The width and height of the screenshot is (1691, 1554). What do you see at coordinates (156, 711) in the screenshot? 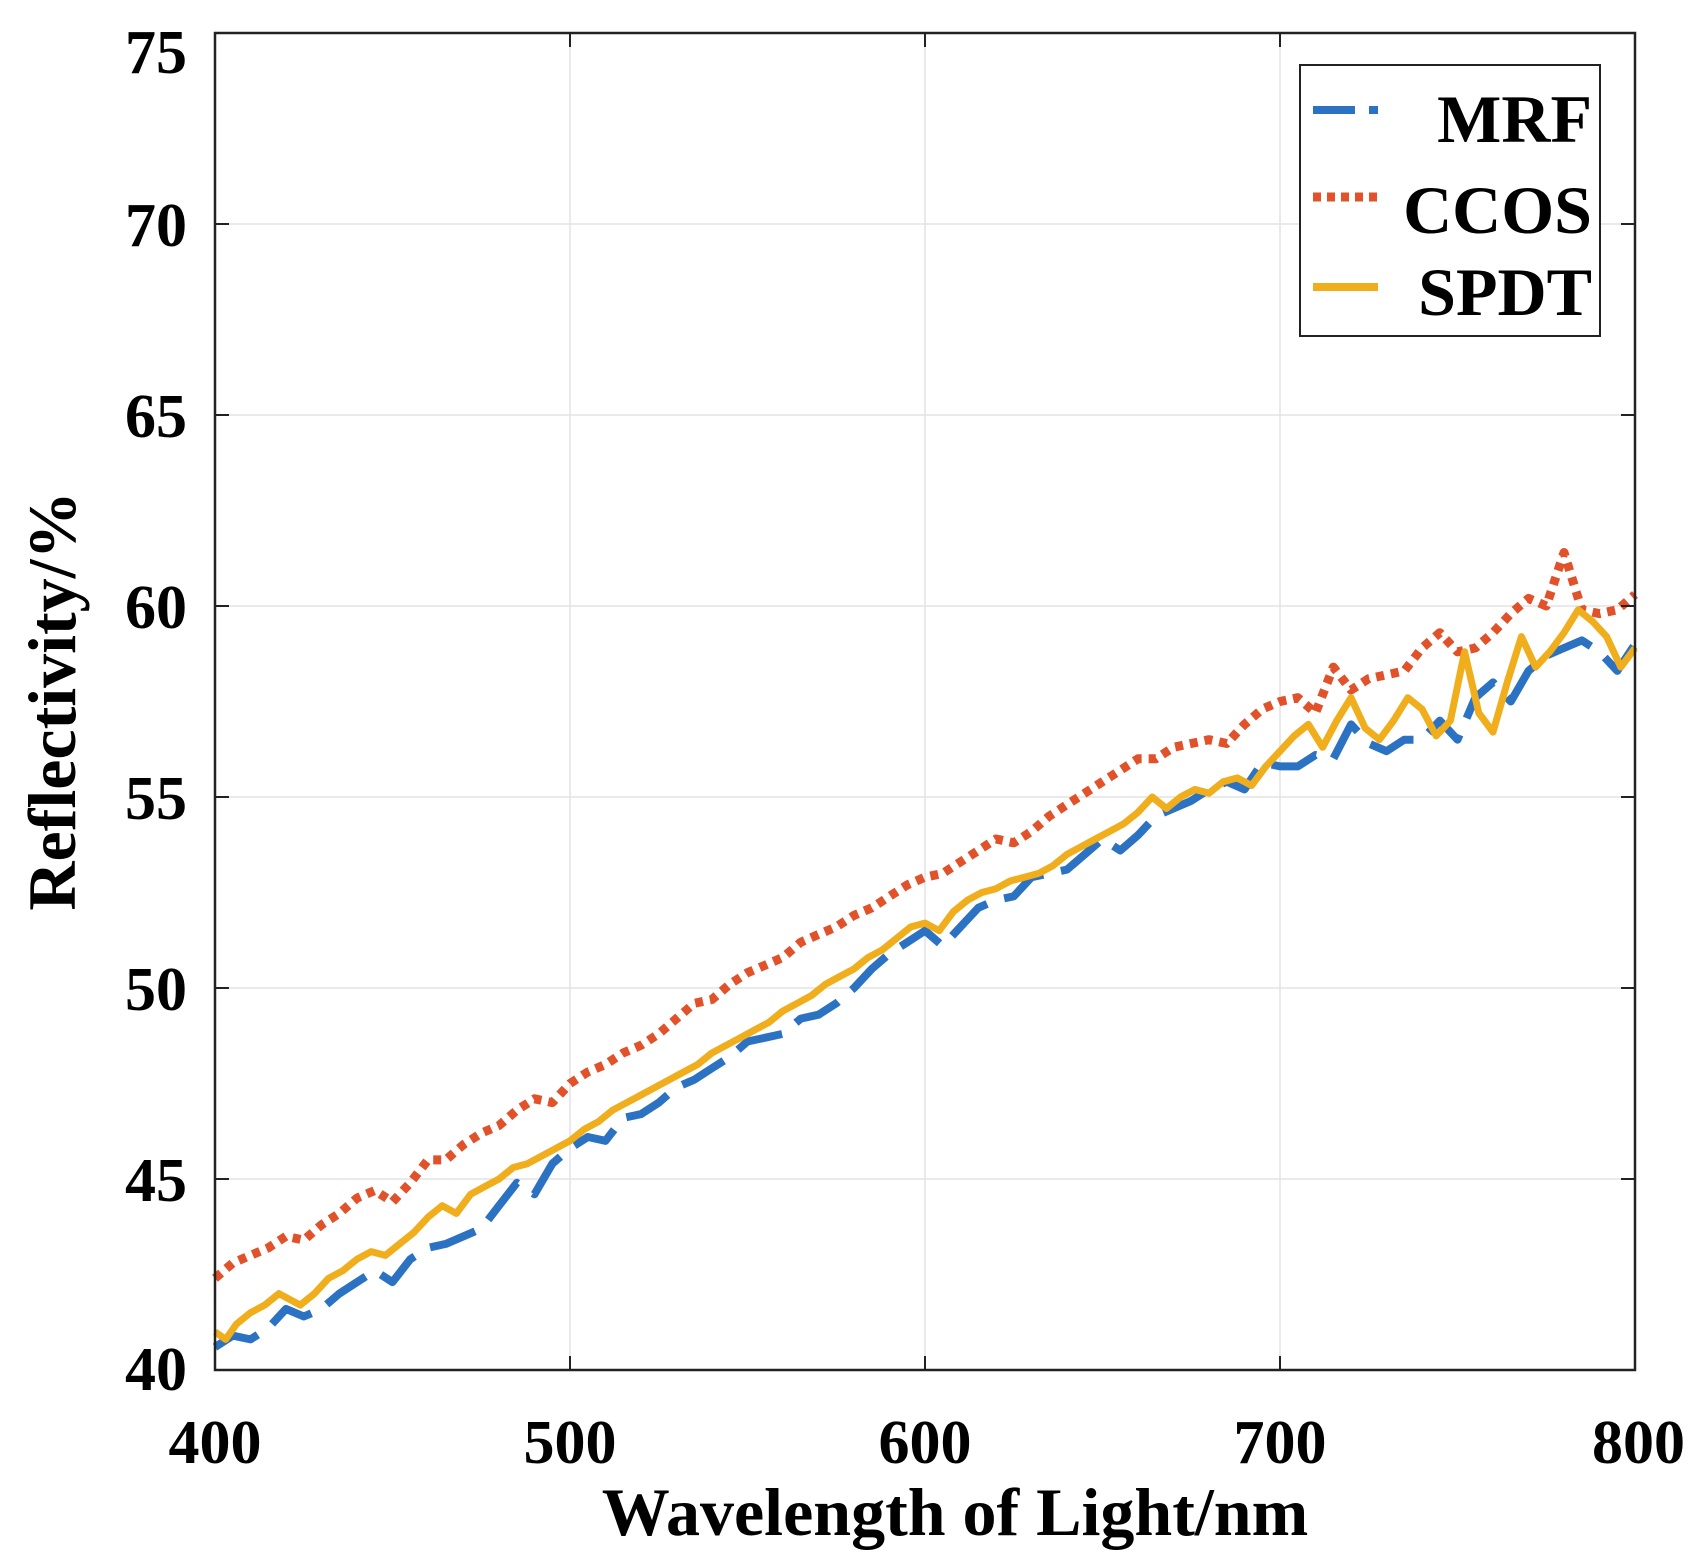
I see `y-tick-labels: 40 45 50 55 60 65 70 75` at bounding box center [156, 711].